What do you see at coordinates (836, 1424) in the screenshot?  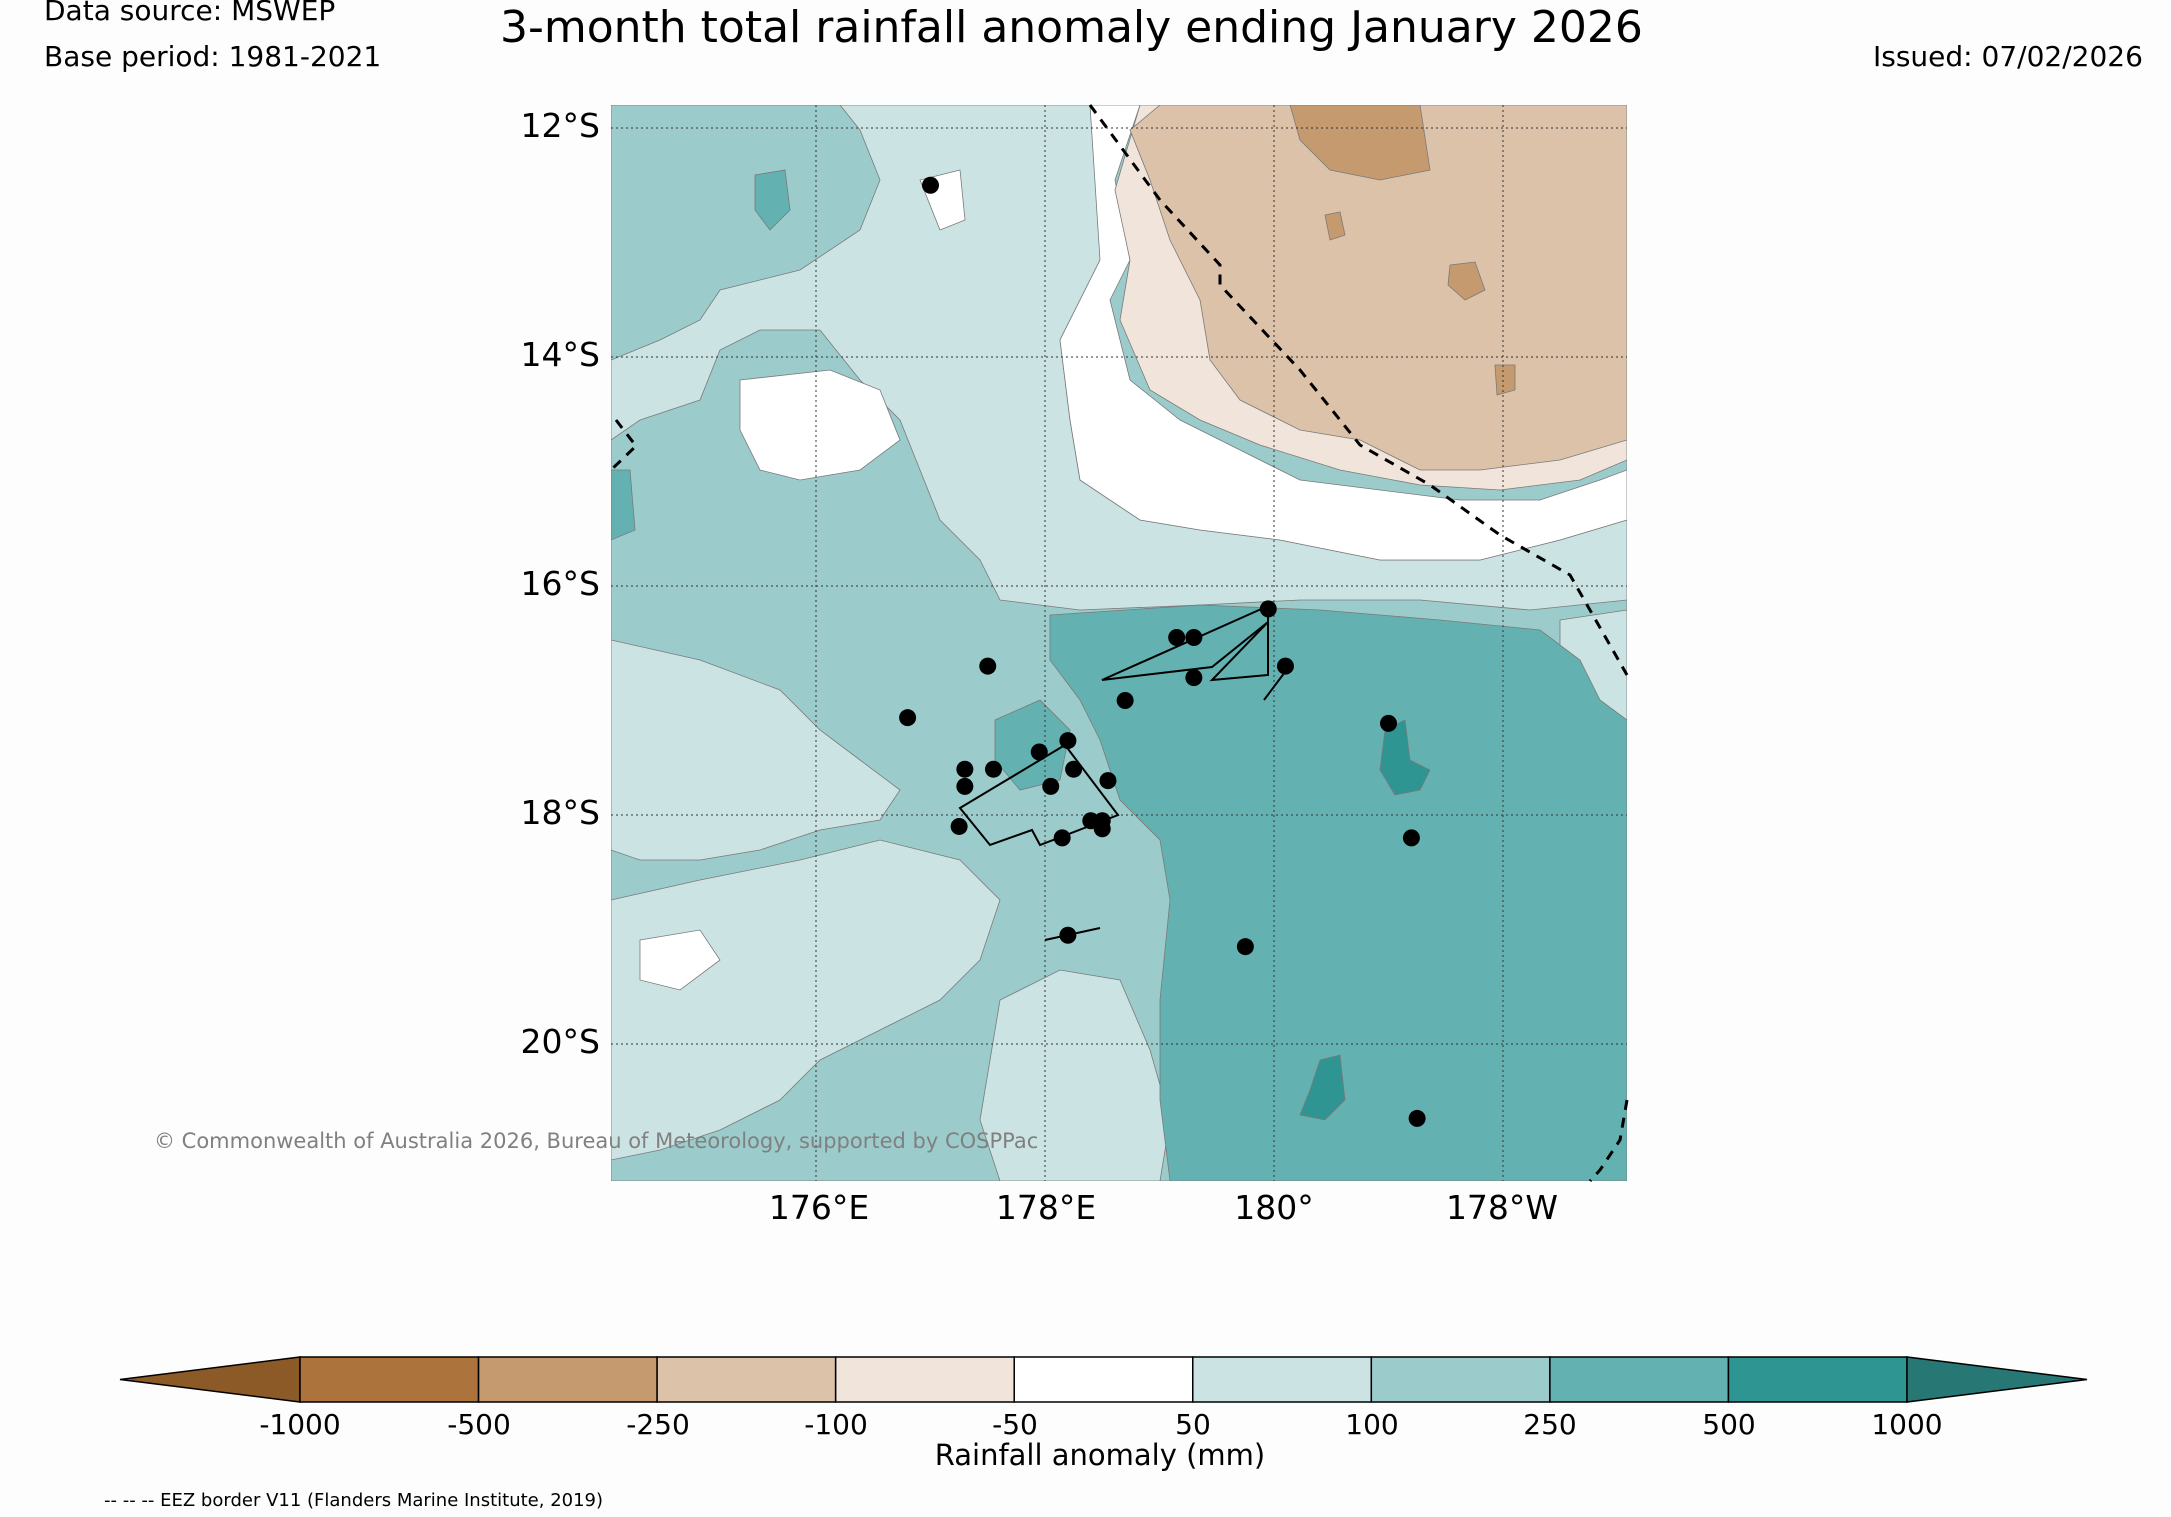 I see `colorbar-tick-4: -100` at bounding box center [836, 1424].